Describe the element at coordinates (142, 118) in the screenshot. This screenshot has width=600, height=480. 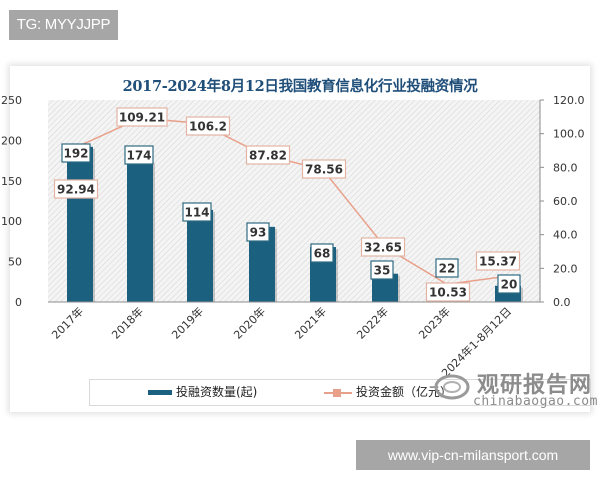
I see `line-value-label: 109.21` at that location.